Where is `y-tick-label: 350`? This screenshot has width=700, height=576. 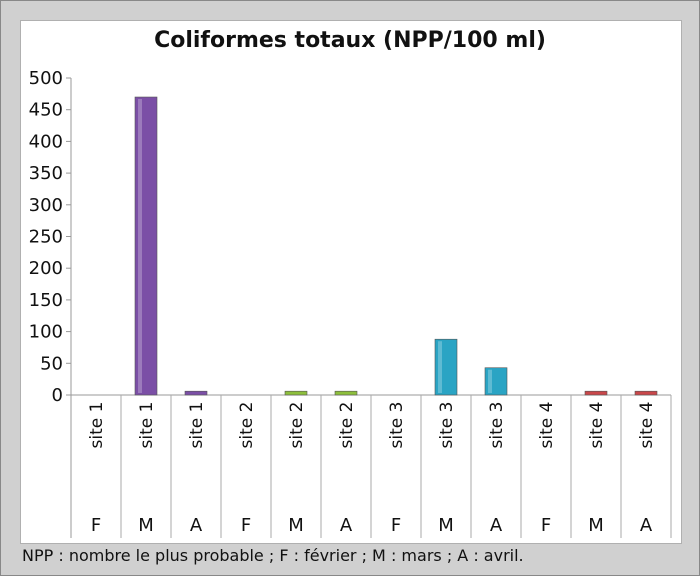
y-tick-label: 350 is located at coordinates (46, 173).